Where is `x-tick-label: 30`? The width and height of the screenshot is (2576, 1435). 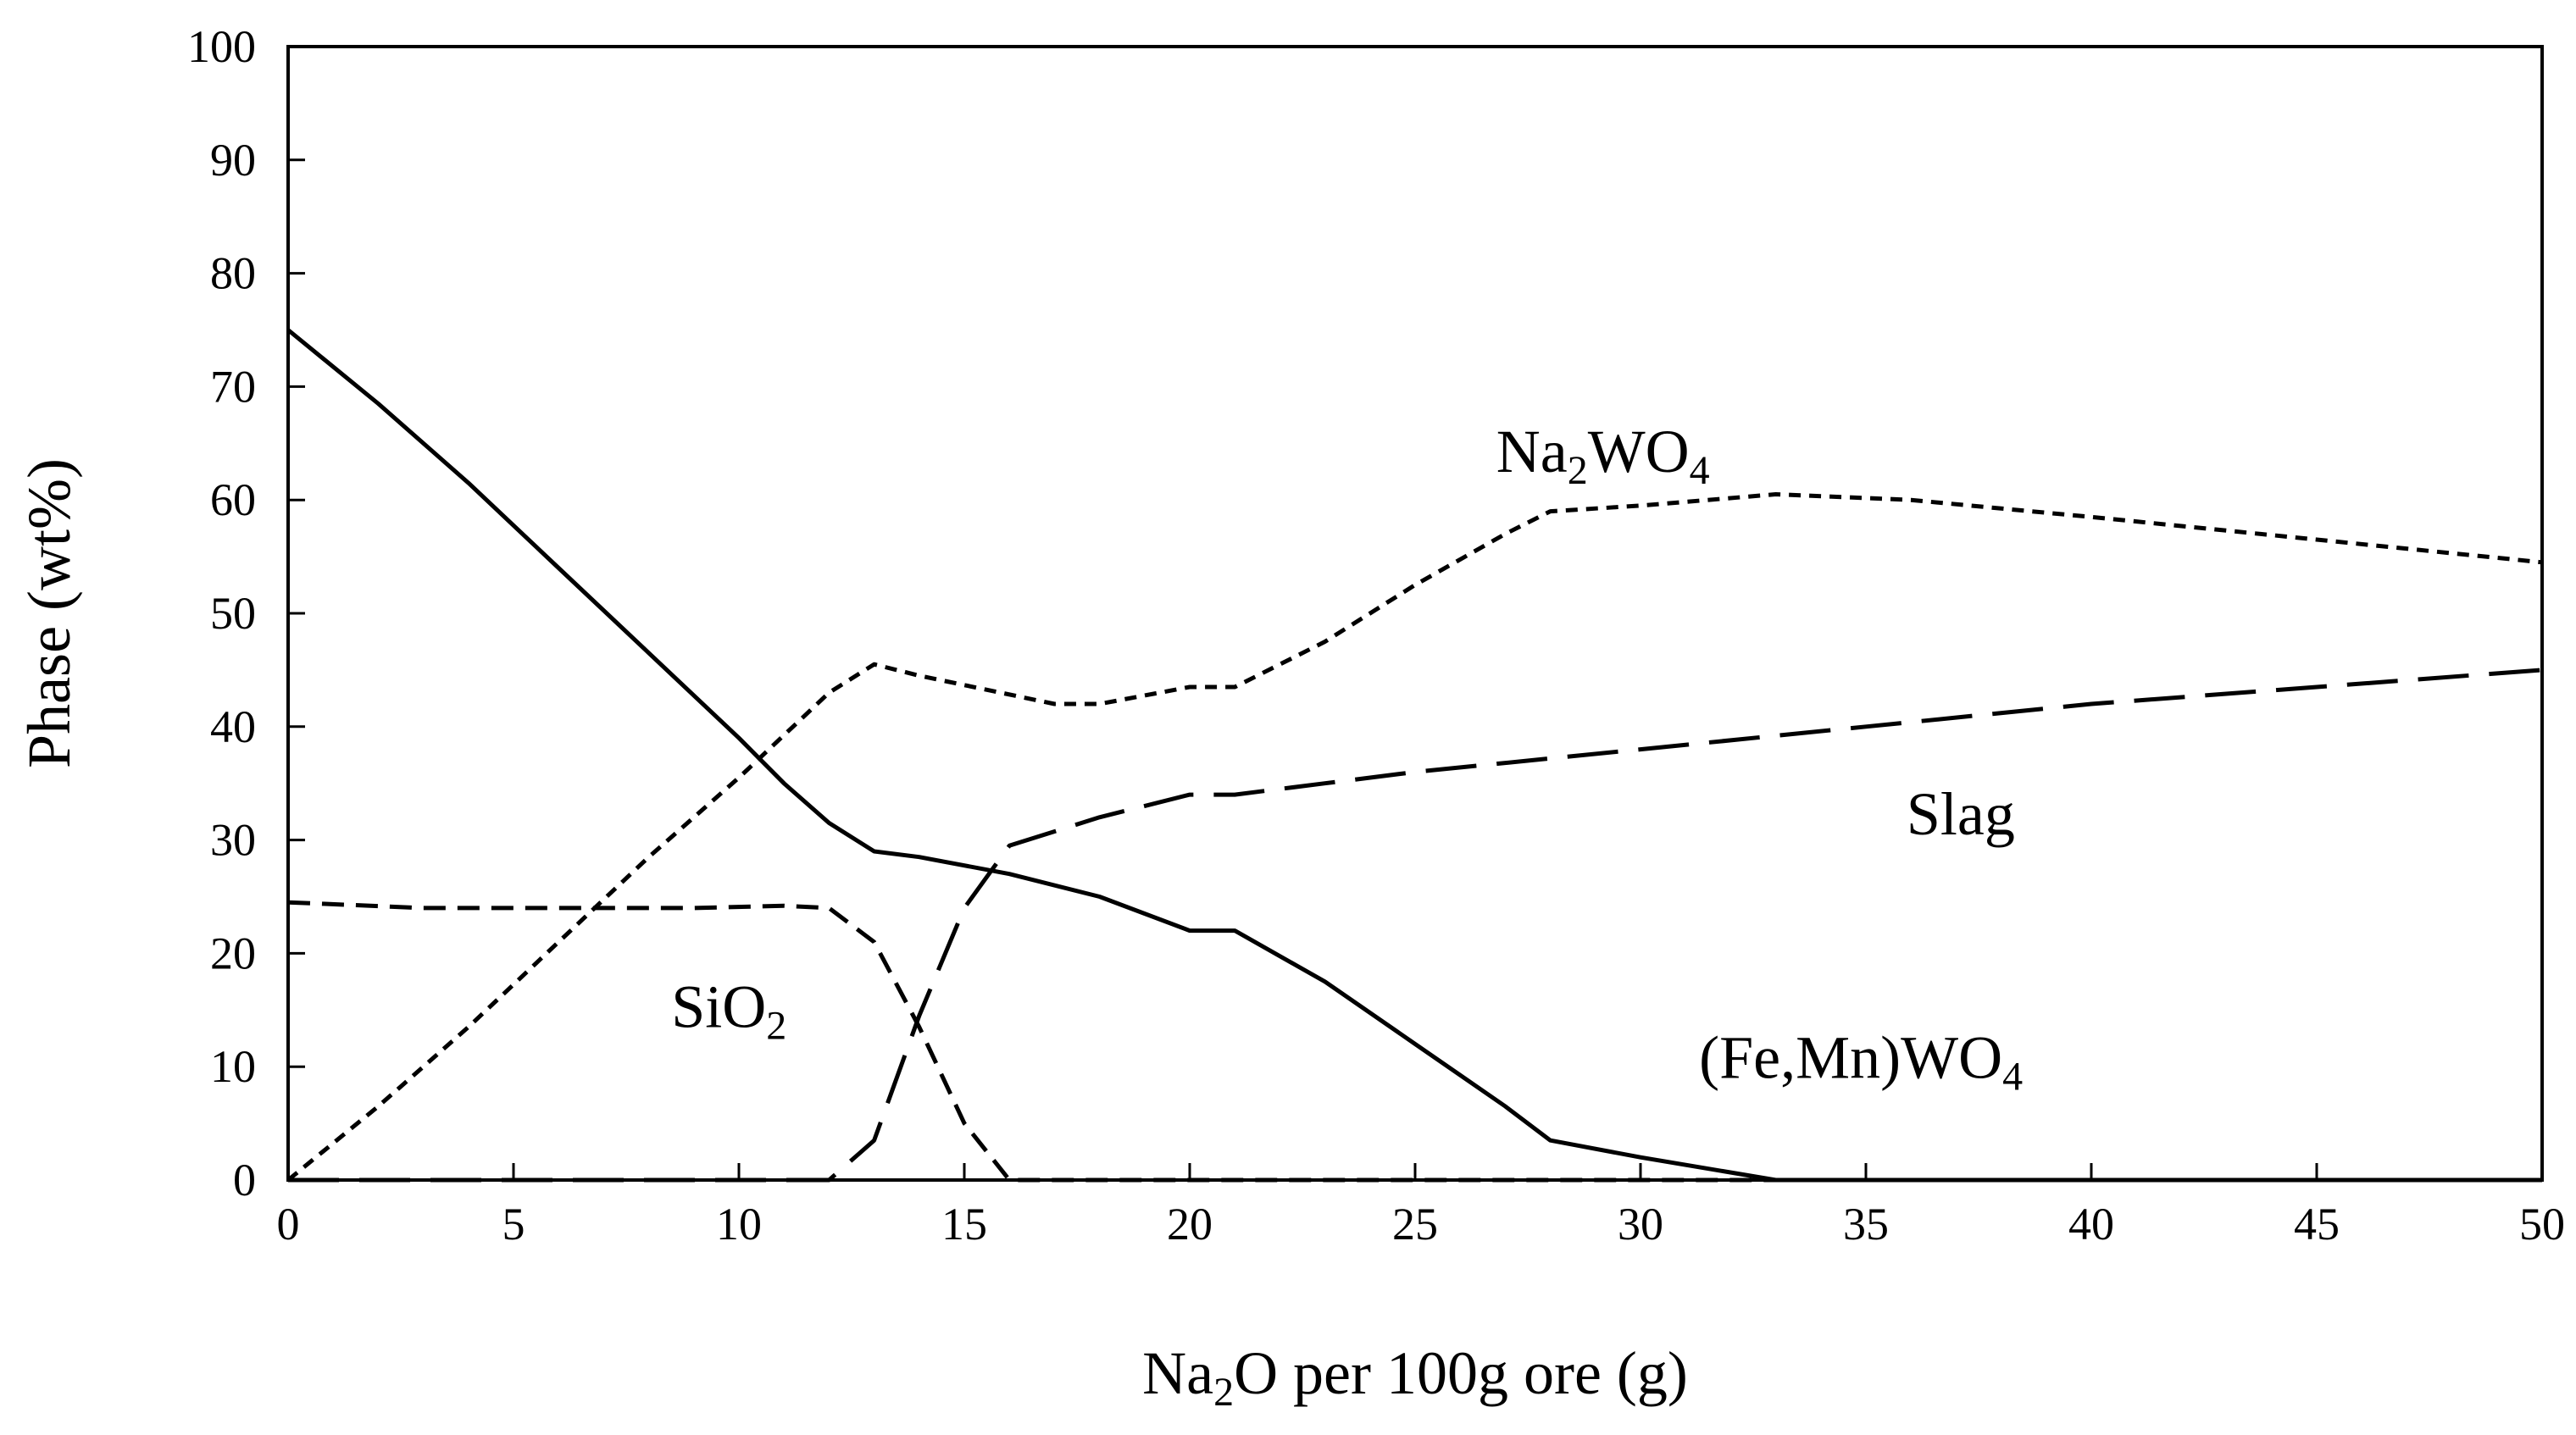
x-tick-label: 30 is located at coordinates (1640, 1224).